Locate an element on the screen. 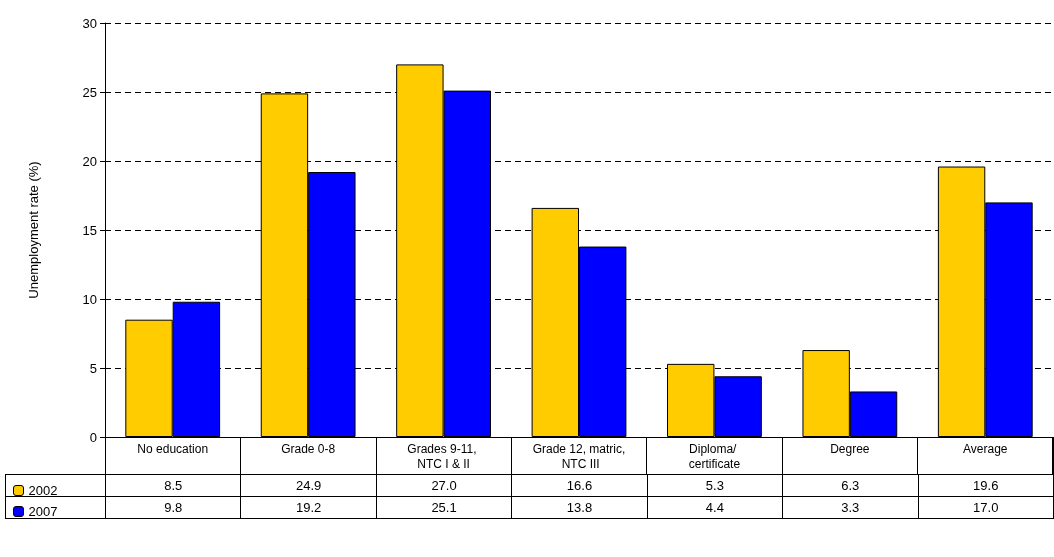 The width and height of the screenshot is (1054, 557). data-label: 9.8 is located at coordinates (173, 507).